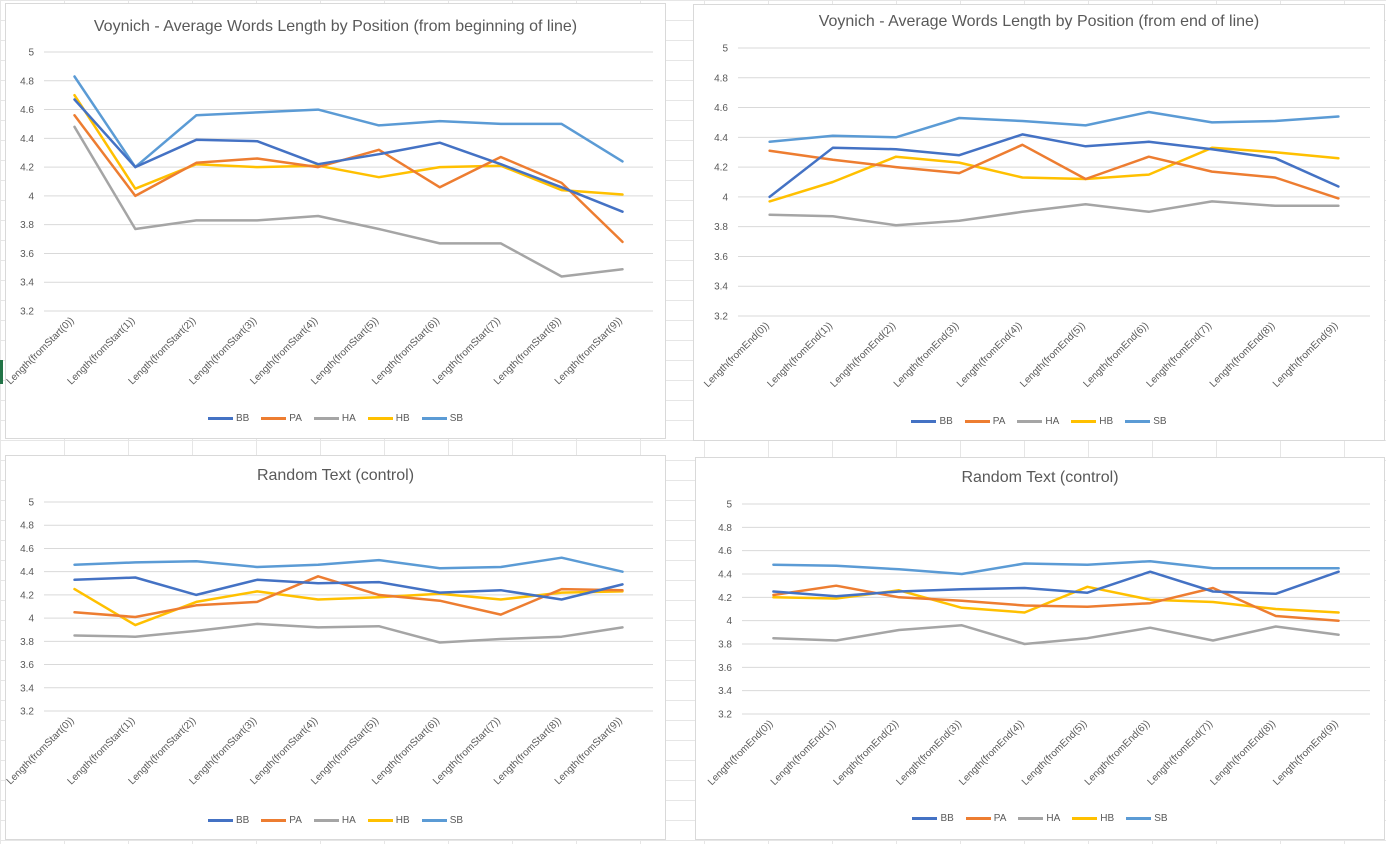 The width and height of the screenshot is (1386, 844). What do you see at coordinates (335, 475) in the screenshot?
I see `chart-title: Random Text (control)` at bounding box center [335, 475].